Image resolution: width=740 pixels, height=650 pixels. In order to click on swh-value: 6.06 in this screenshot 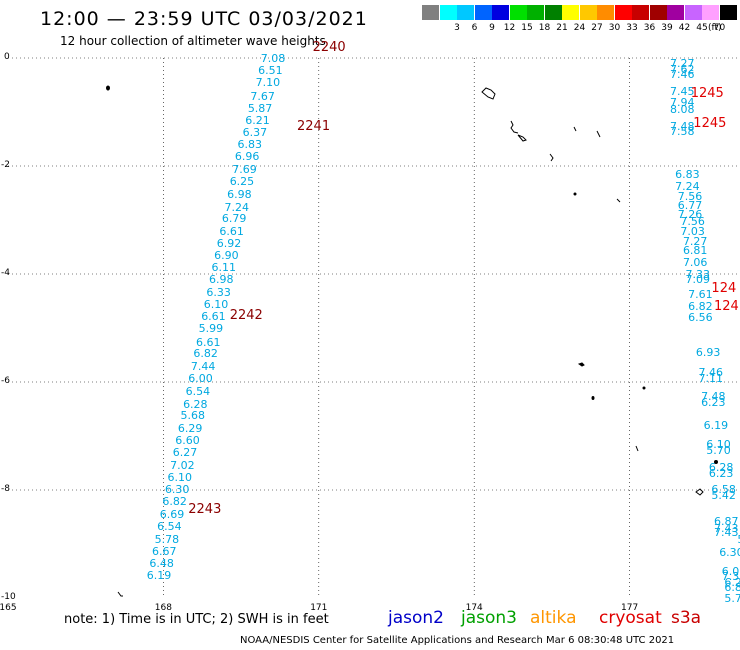, I will do `click(730, 571)`.